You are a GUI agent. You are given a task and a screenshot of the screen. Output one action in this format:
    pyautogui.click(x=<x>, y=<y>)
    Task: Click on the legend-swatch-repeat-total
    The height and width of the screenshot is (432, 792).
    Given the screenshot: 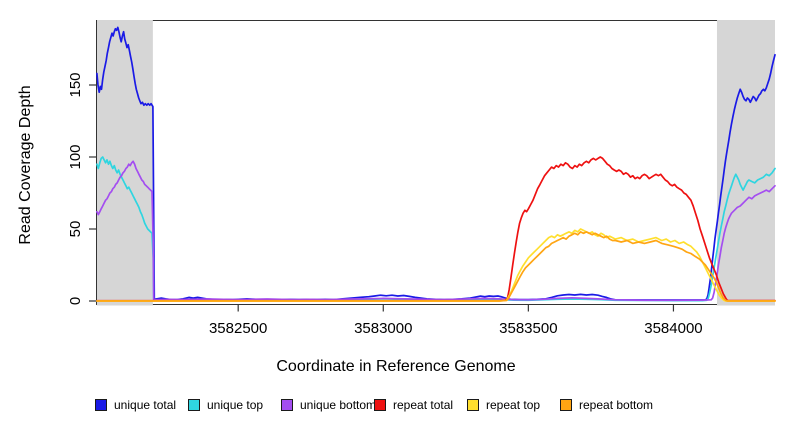 What is the action you would take?
    pyautogui.click(x=380, y=405)
    